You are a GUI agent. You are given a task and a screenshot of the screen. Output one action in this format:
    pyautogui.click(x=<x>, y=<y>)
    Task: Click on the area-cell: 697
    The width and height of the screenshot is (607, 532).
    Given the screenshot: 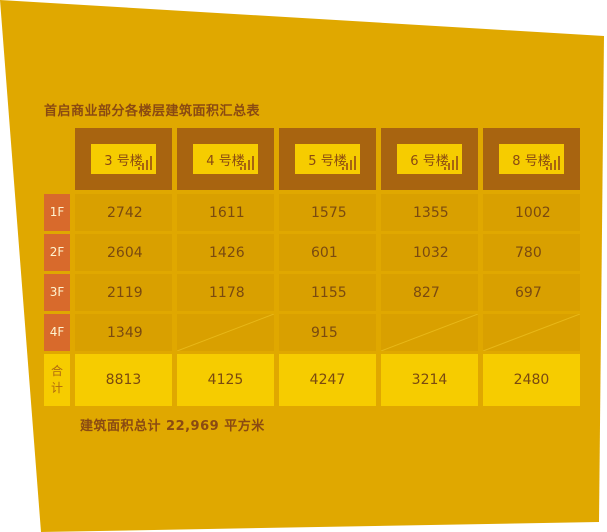 What is the action you would take?
    pyautogui.click(x=531, y=292)
    